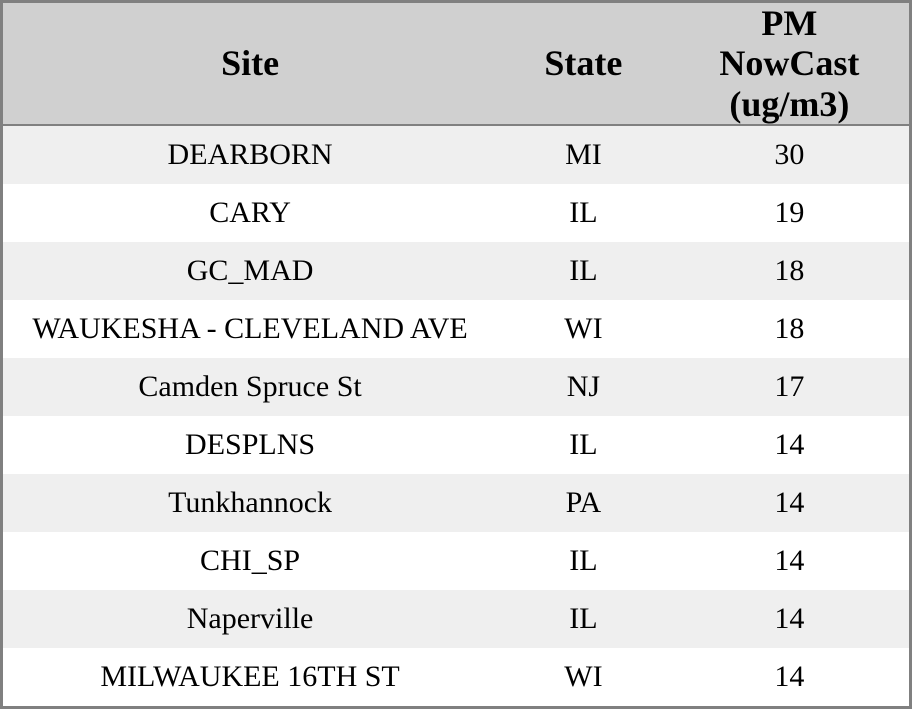 The image size is (912, 711). Describe the element at coordinates (583, 386) in the screenshot. I see `state-cell: NJ` at that location.